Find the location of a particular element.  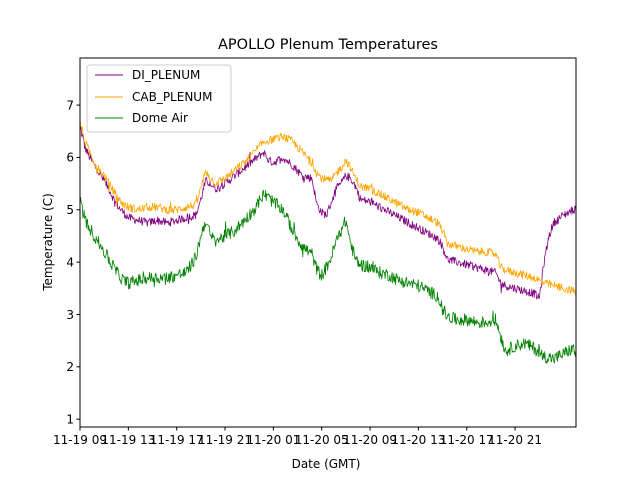

legend: DI_PLENUM CAB_PLENUM Dome Air is located at coordinates (159, 98).